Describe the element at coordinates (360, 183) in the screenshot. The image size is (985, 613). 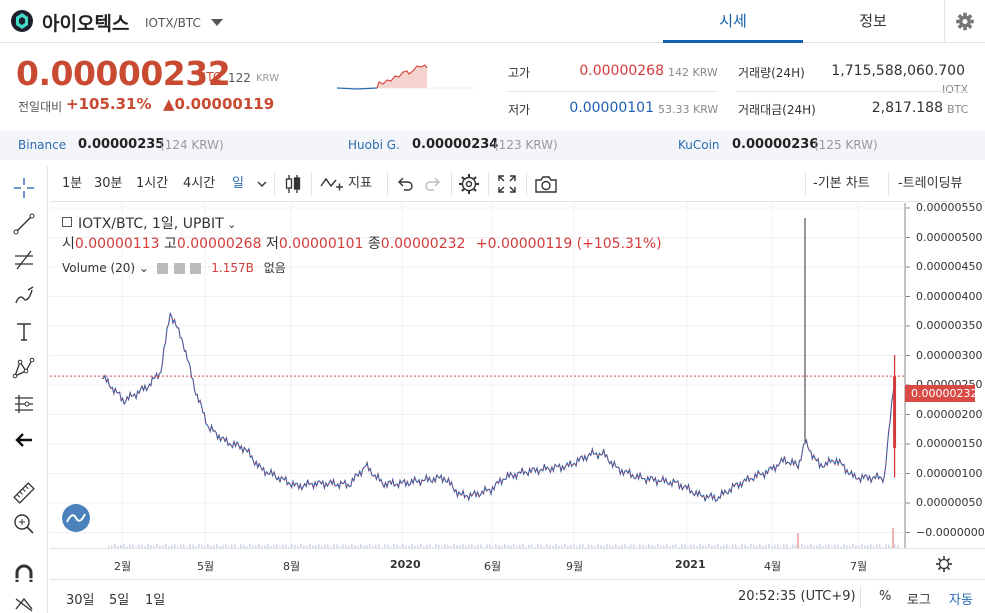
I see `indicators-button: 지표` at that location.